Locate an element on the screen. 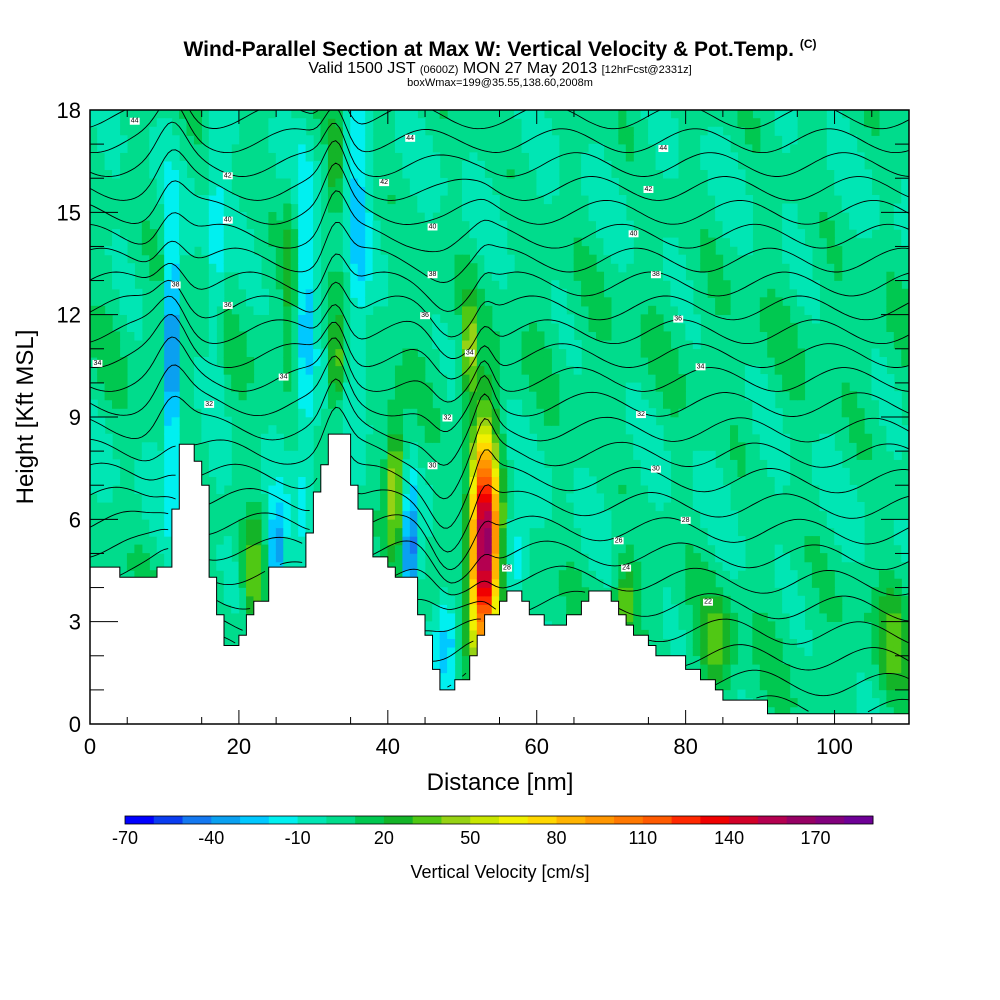  isentrope is located at coordinates (566, 653).